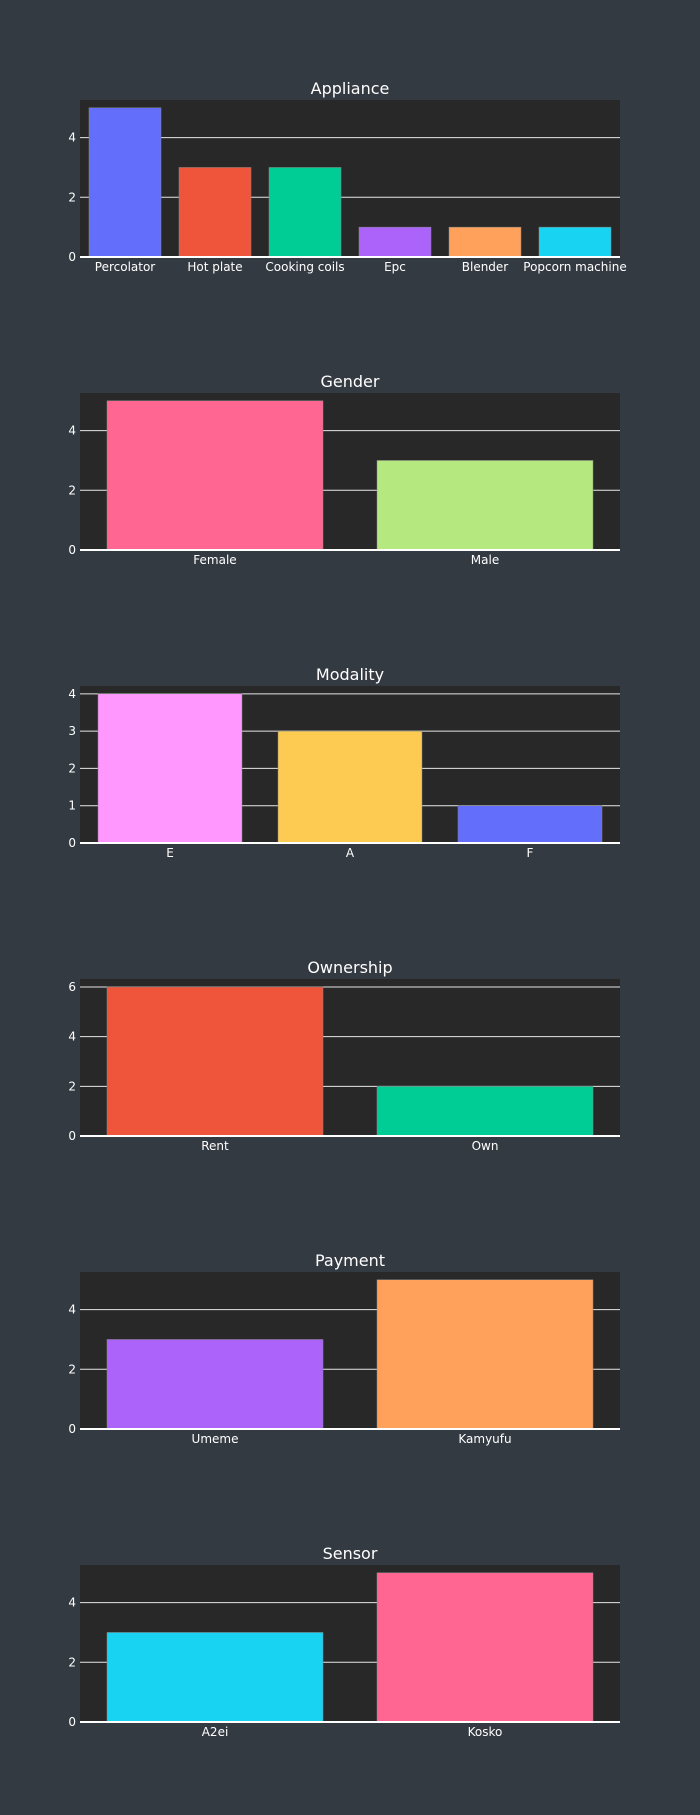 This screenshot has height=1815, width=700. I want to click on chart-ownership: Ownership 0 2 4 6 Rent Own, so click(344, 1055).